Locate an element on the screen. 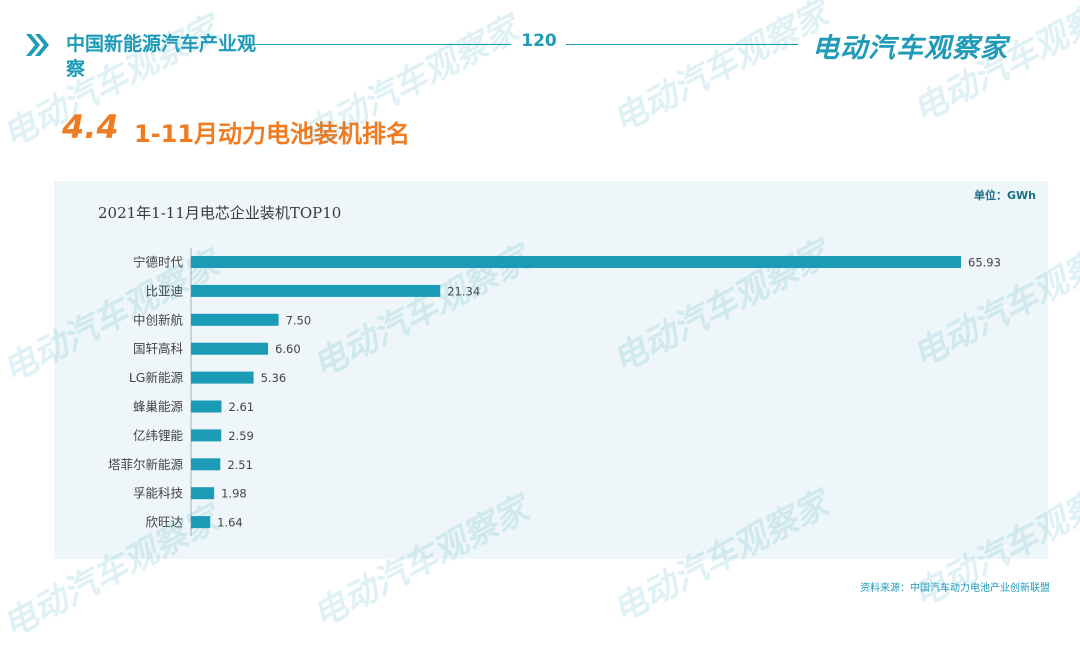  category-label: LG新能源 is located at coordinates (156, 377).